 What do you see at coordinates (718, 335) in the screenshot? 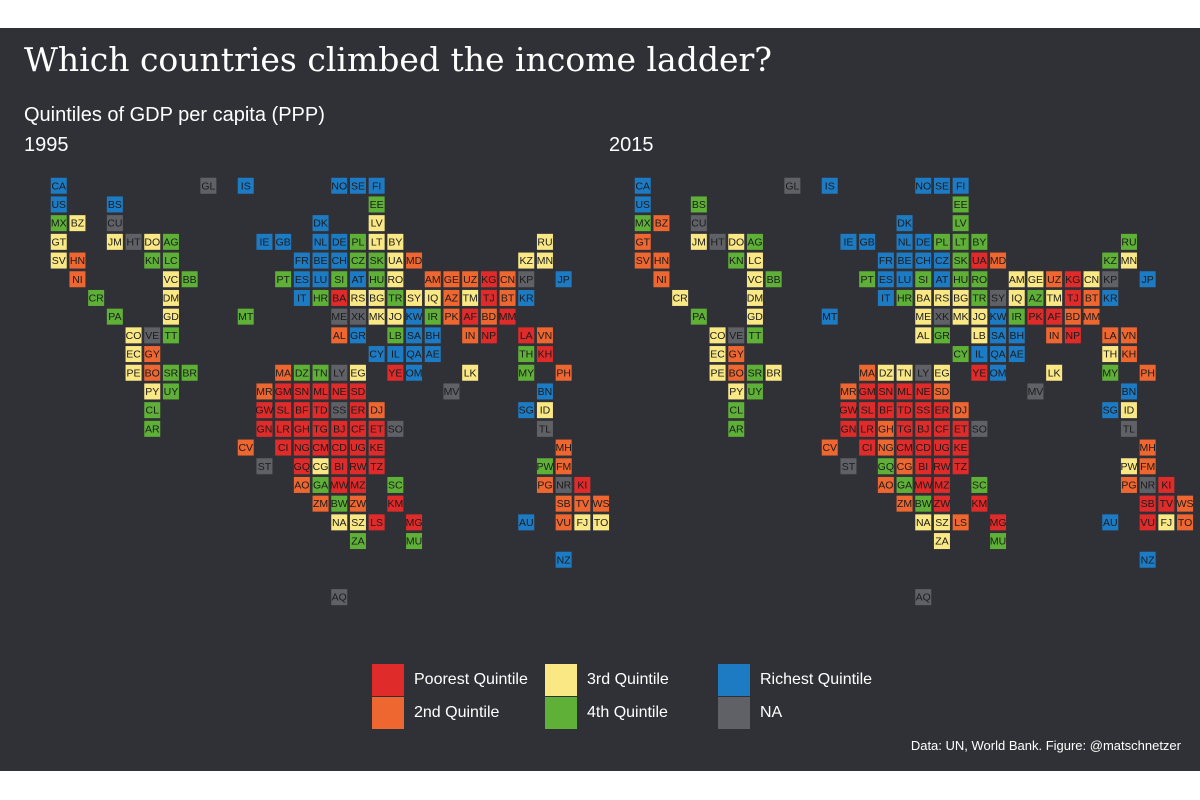
I see `tile-co-2015` at bounding box center [718, 335].